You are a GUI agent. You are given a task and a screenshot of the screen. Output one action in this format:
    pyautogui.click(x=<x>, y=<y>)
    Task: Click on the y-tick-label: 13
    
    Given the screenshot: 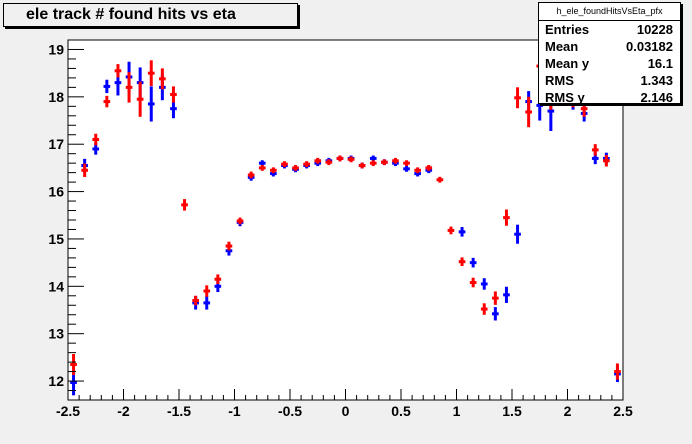 What is the action you would take?
    pyautogui.click(x=56, y=334)
    